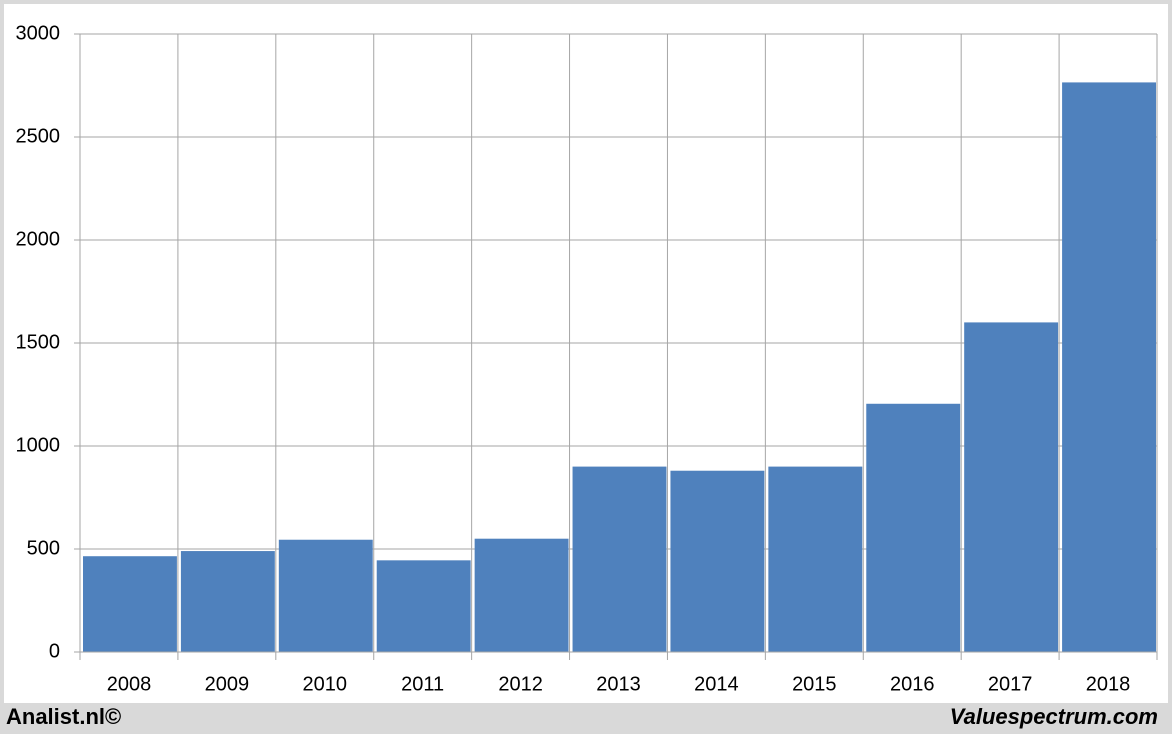  I want to click on footer-right: Valuespectrum.com, so click(1054, 716).